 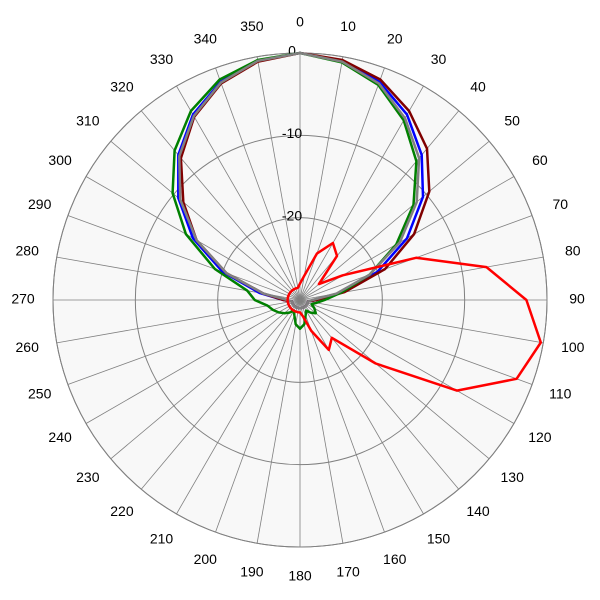 I want to click on series-line, so click(x=414, y=316).